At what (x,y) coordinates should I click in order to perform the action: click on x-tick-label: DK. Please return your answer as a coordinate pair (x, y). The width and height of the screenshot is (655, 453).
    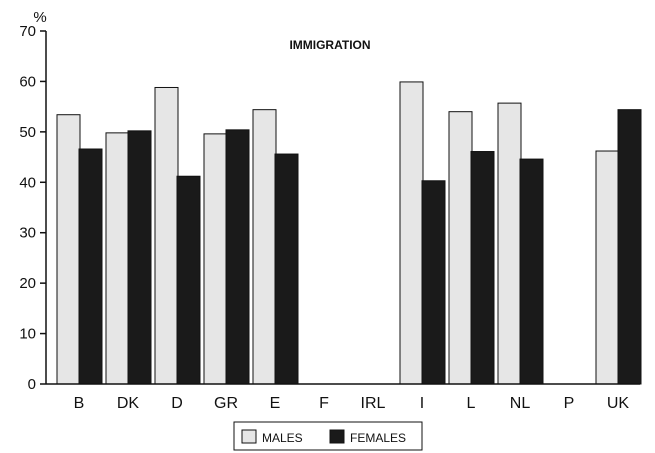
    Looking at the image, I should click on (128, 403).